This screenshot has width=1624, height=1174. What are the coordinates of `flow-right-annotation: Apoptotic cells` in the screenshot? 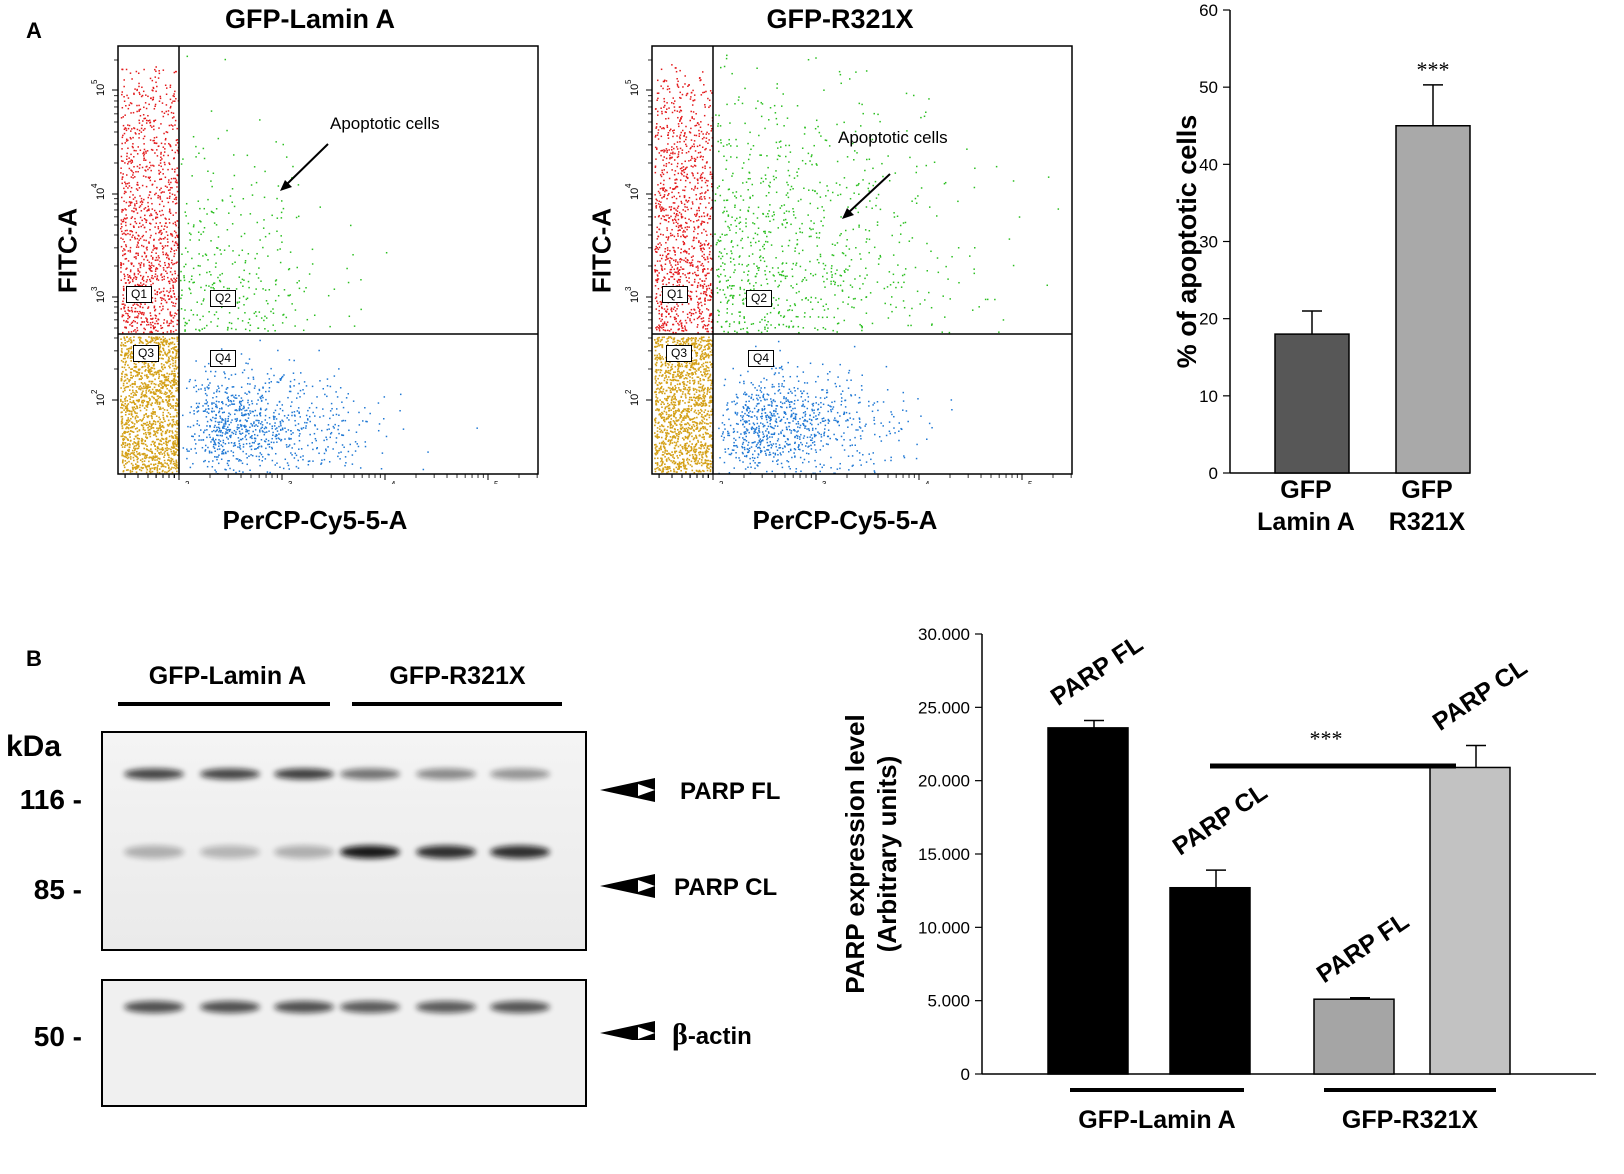 It's located at (893, 137).